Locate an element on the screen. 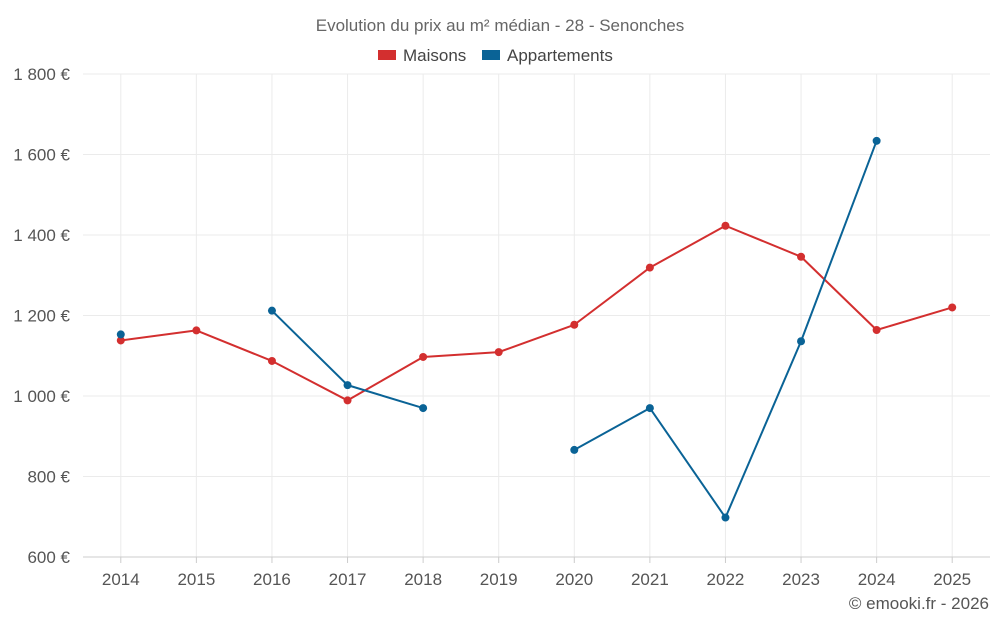 This screenshot has height=625, width=1000. legend-label-maisons: Maisons is located at coordinates (434, 55).